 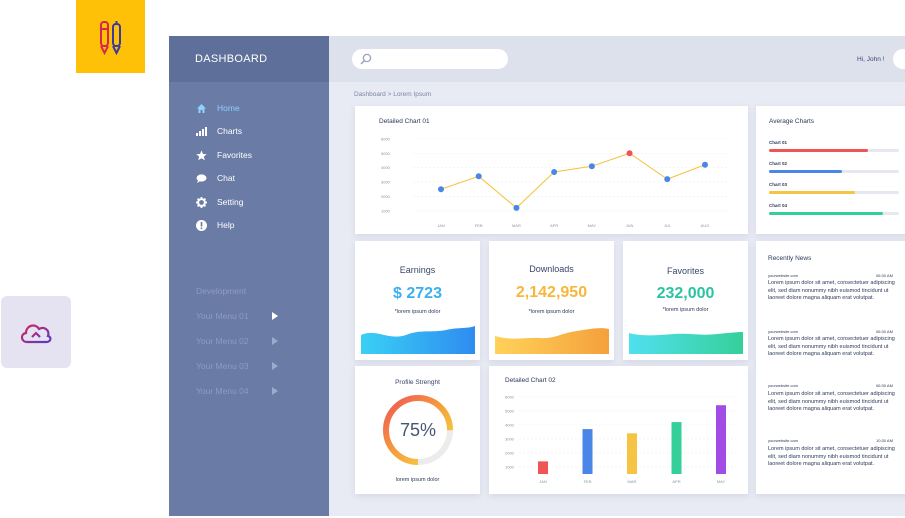 I want to click on profile-strength-card: Profile Strenght 75% lorem ipsum dolor, so click(x=417, y=430).